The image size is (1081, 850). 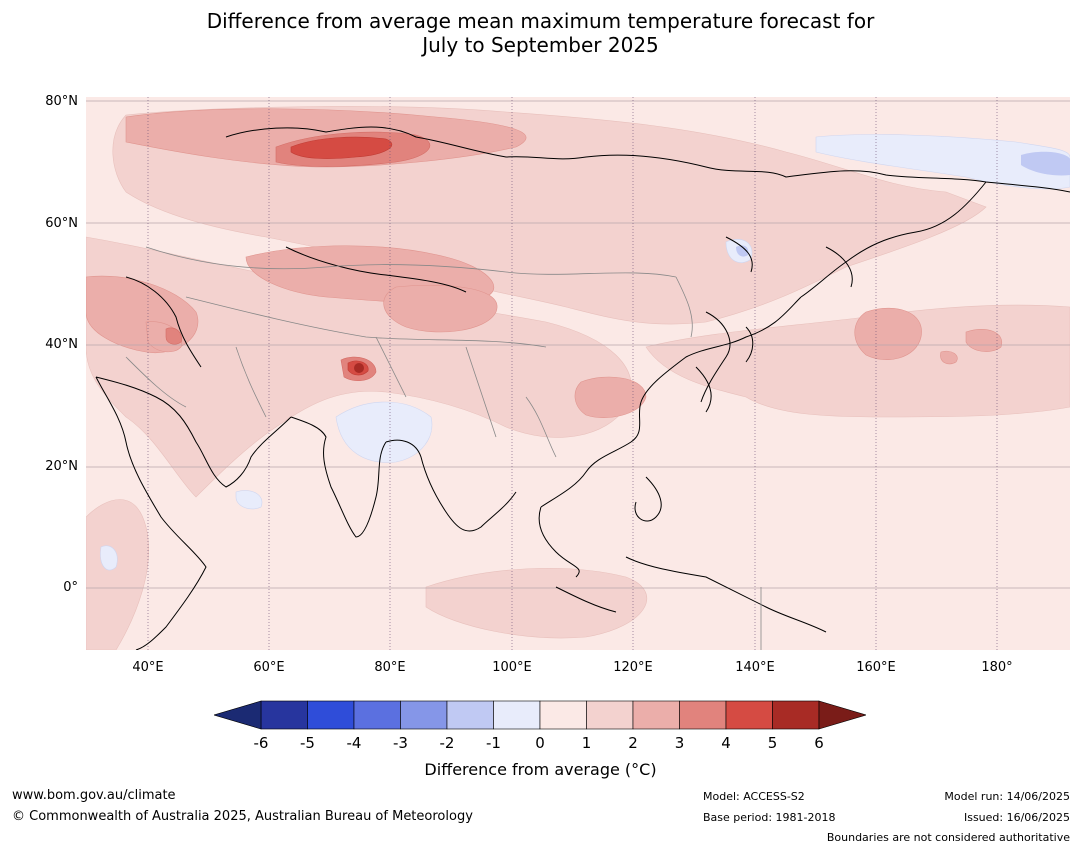 I want to click on colorbar-tick-label: 6, so click(x=819, y=743).